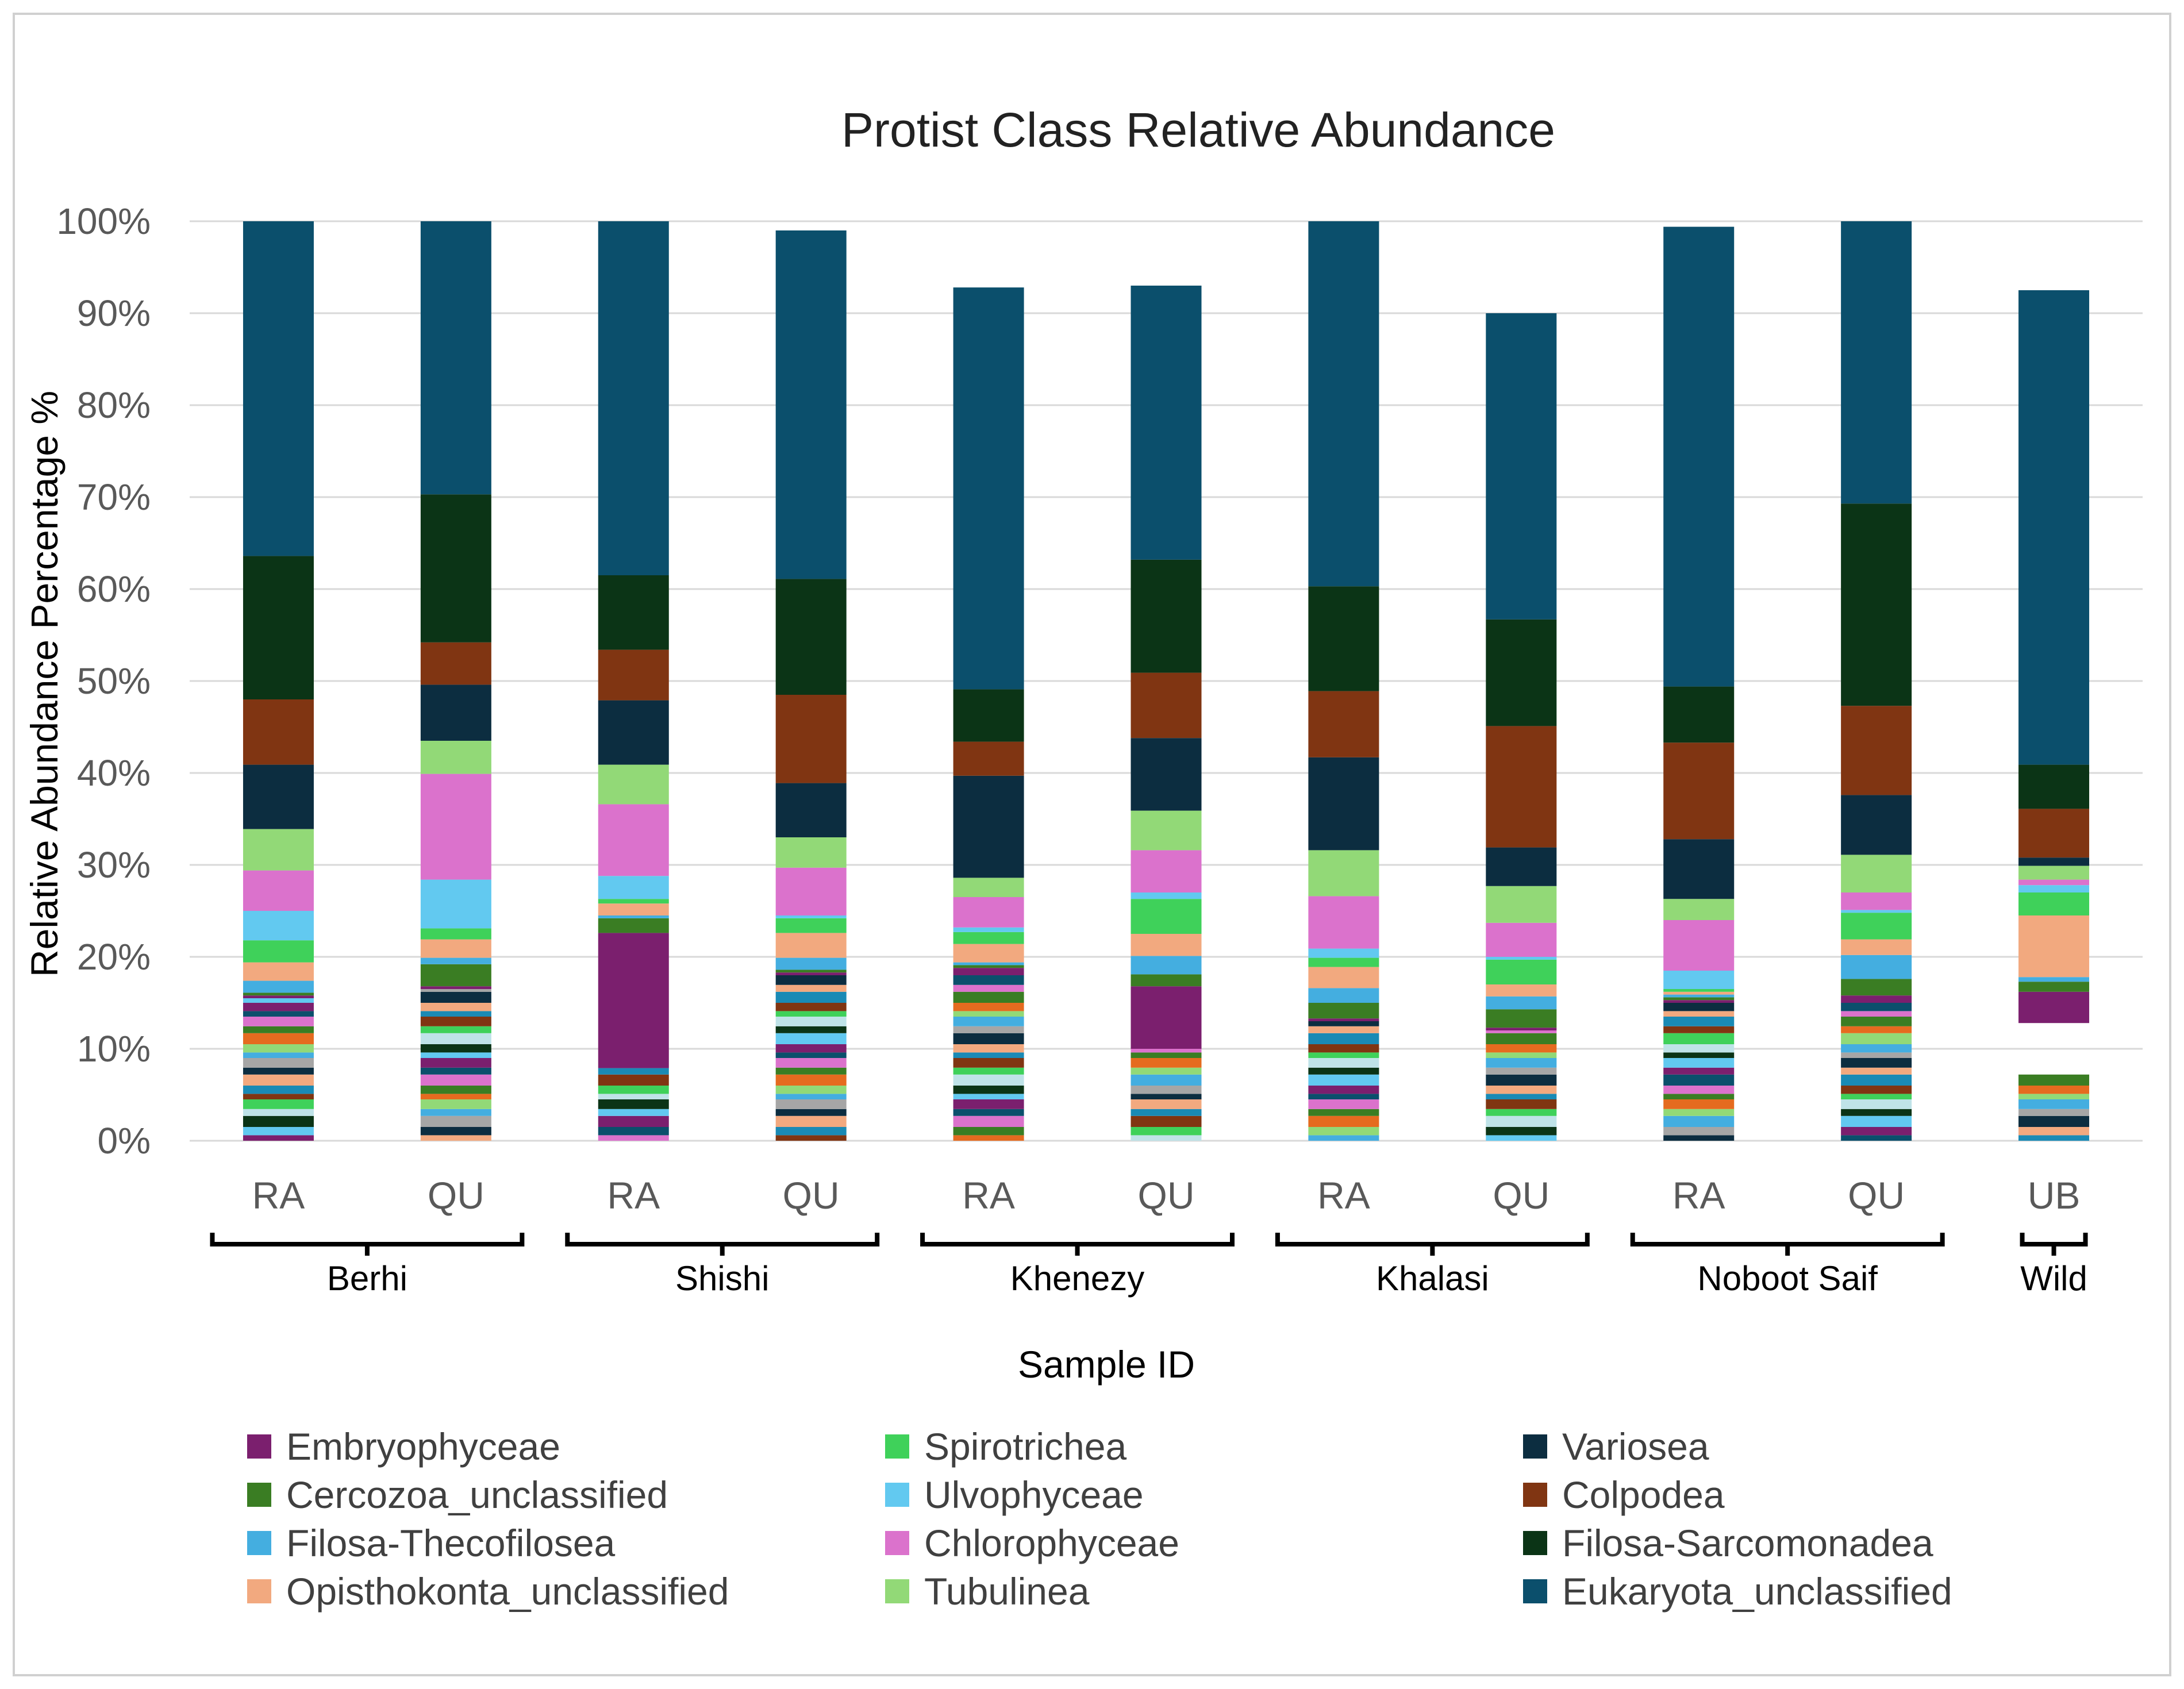 This screenshot has width=2184, height=1689. What do you see at coordinates (114, 1048) in the screenshot?
I see `y-tick-label: 10%` at bounding box center [114, 1048].